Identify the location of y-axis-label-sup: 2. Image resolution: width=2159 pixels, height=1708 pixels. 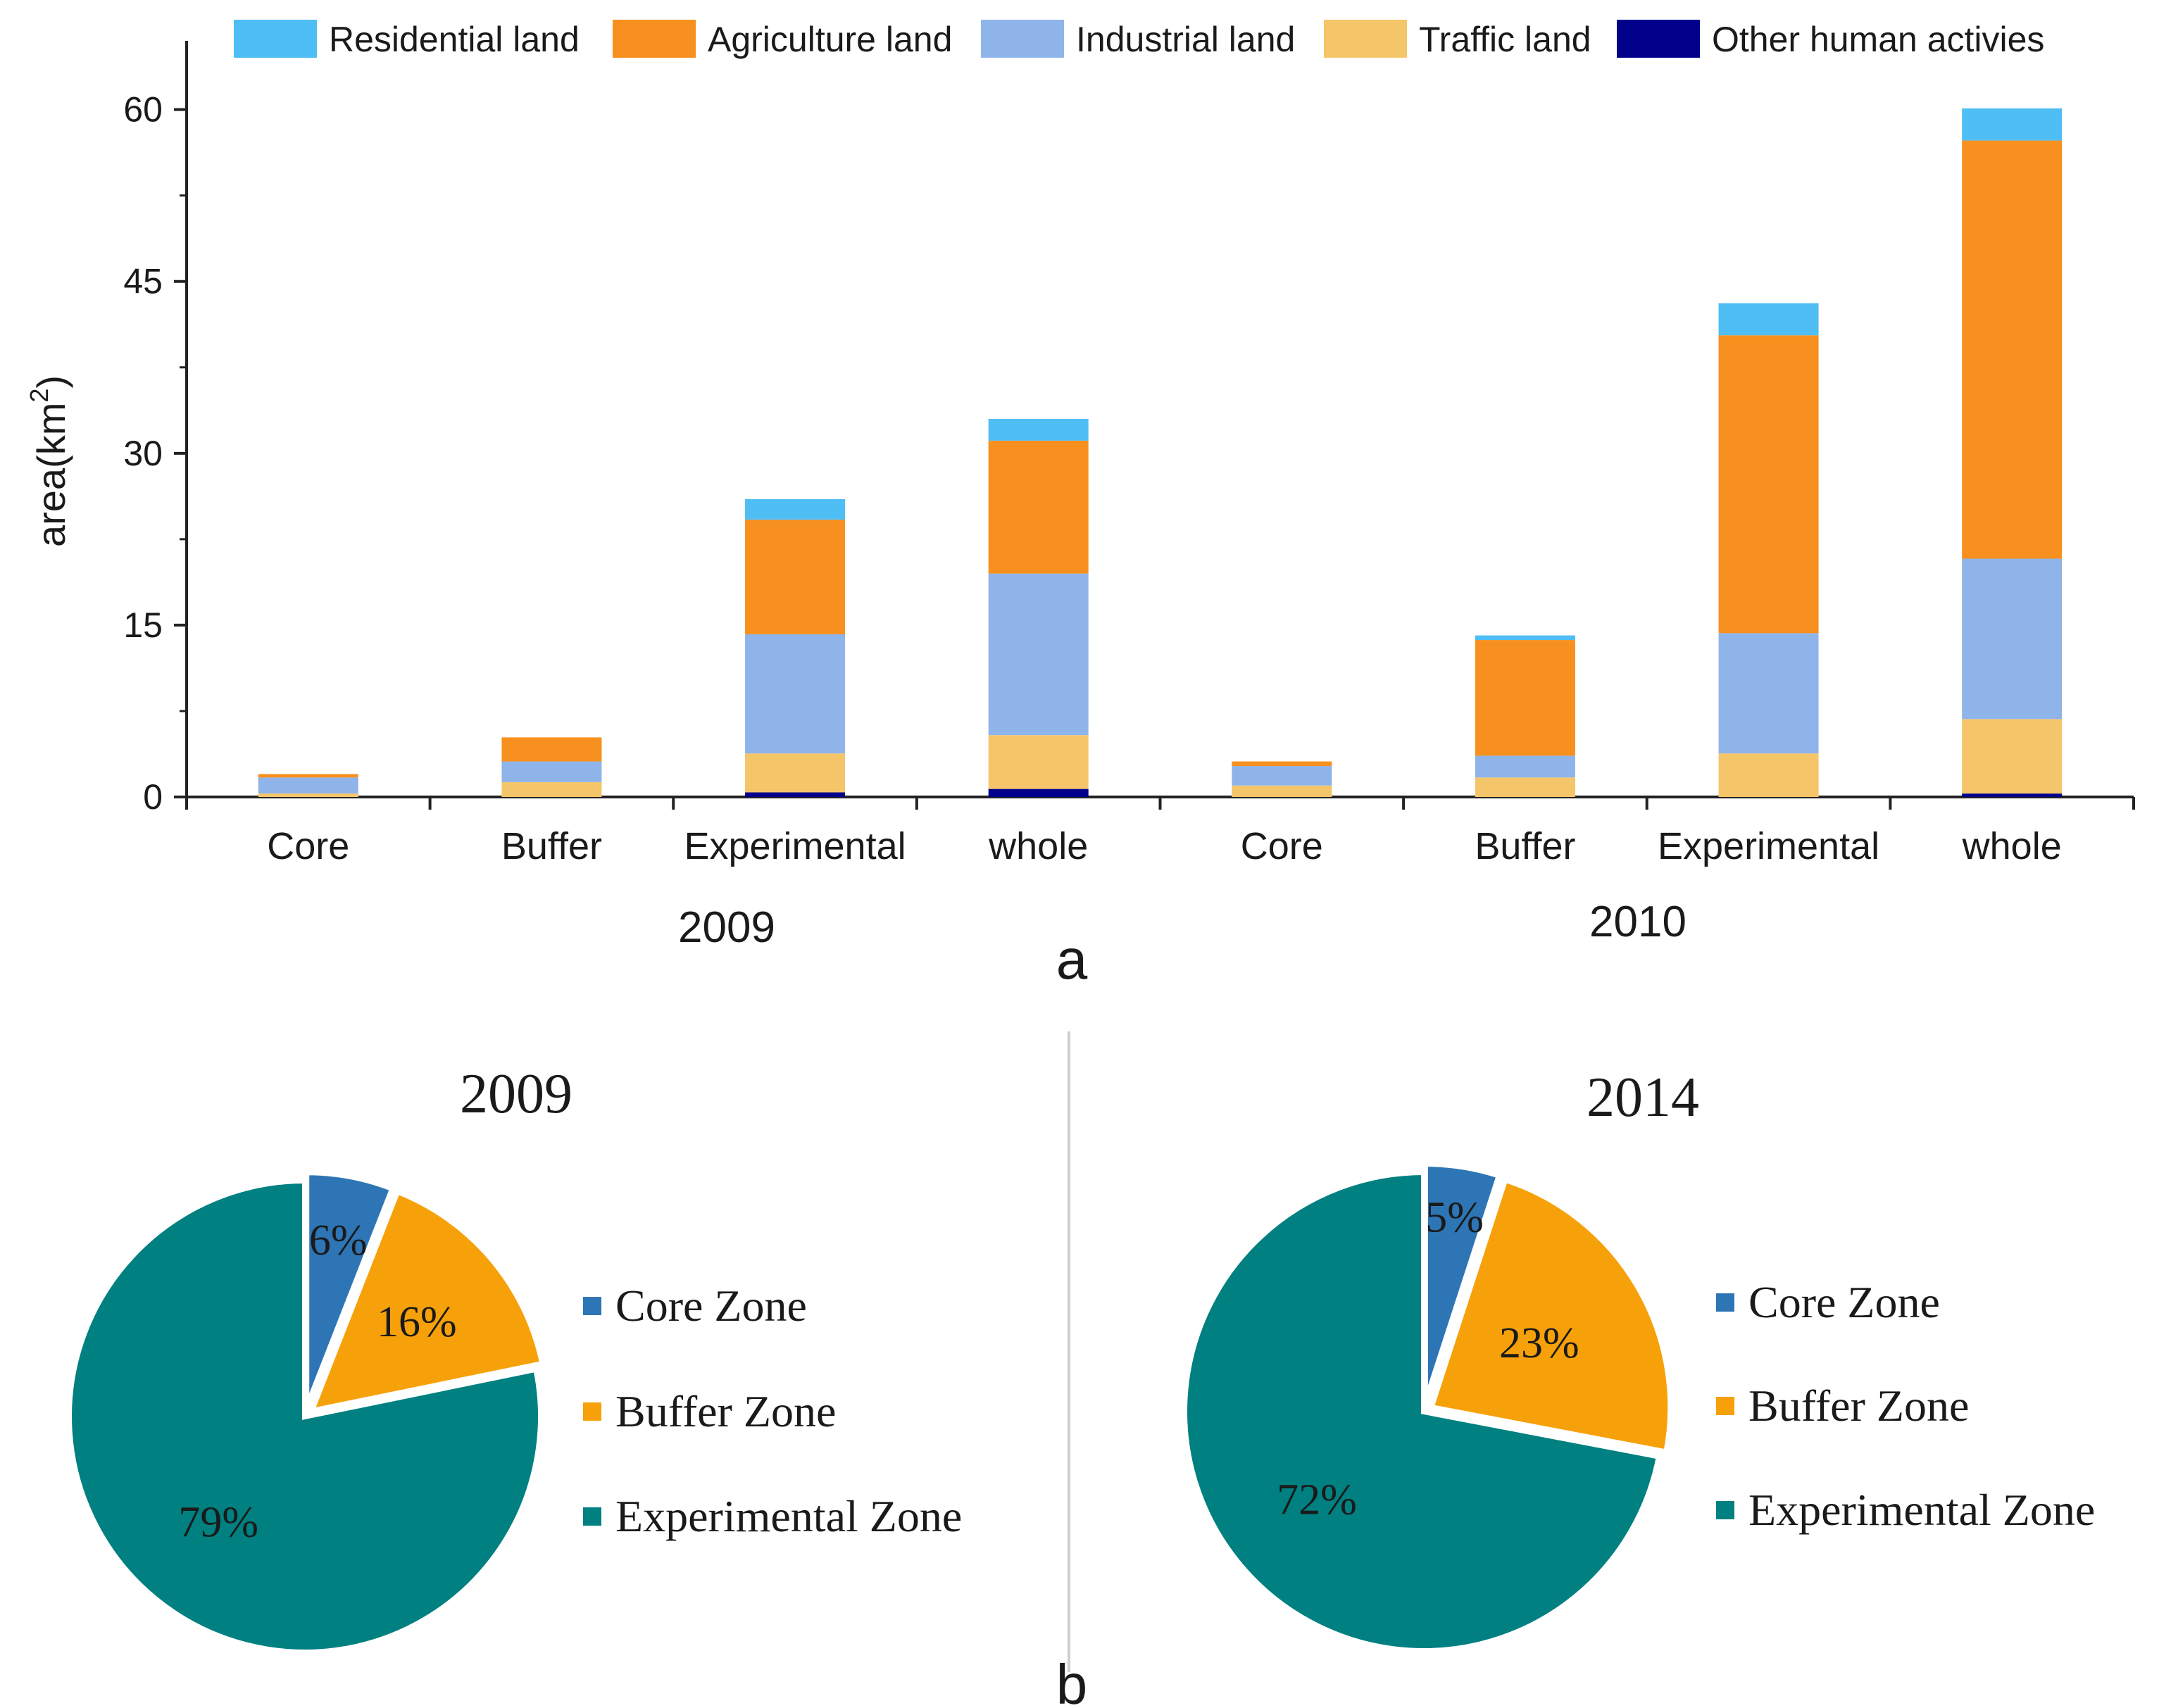
(40, 396).